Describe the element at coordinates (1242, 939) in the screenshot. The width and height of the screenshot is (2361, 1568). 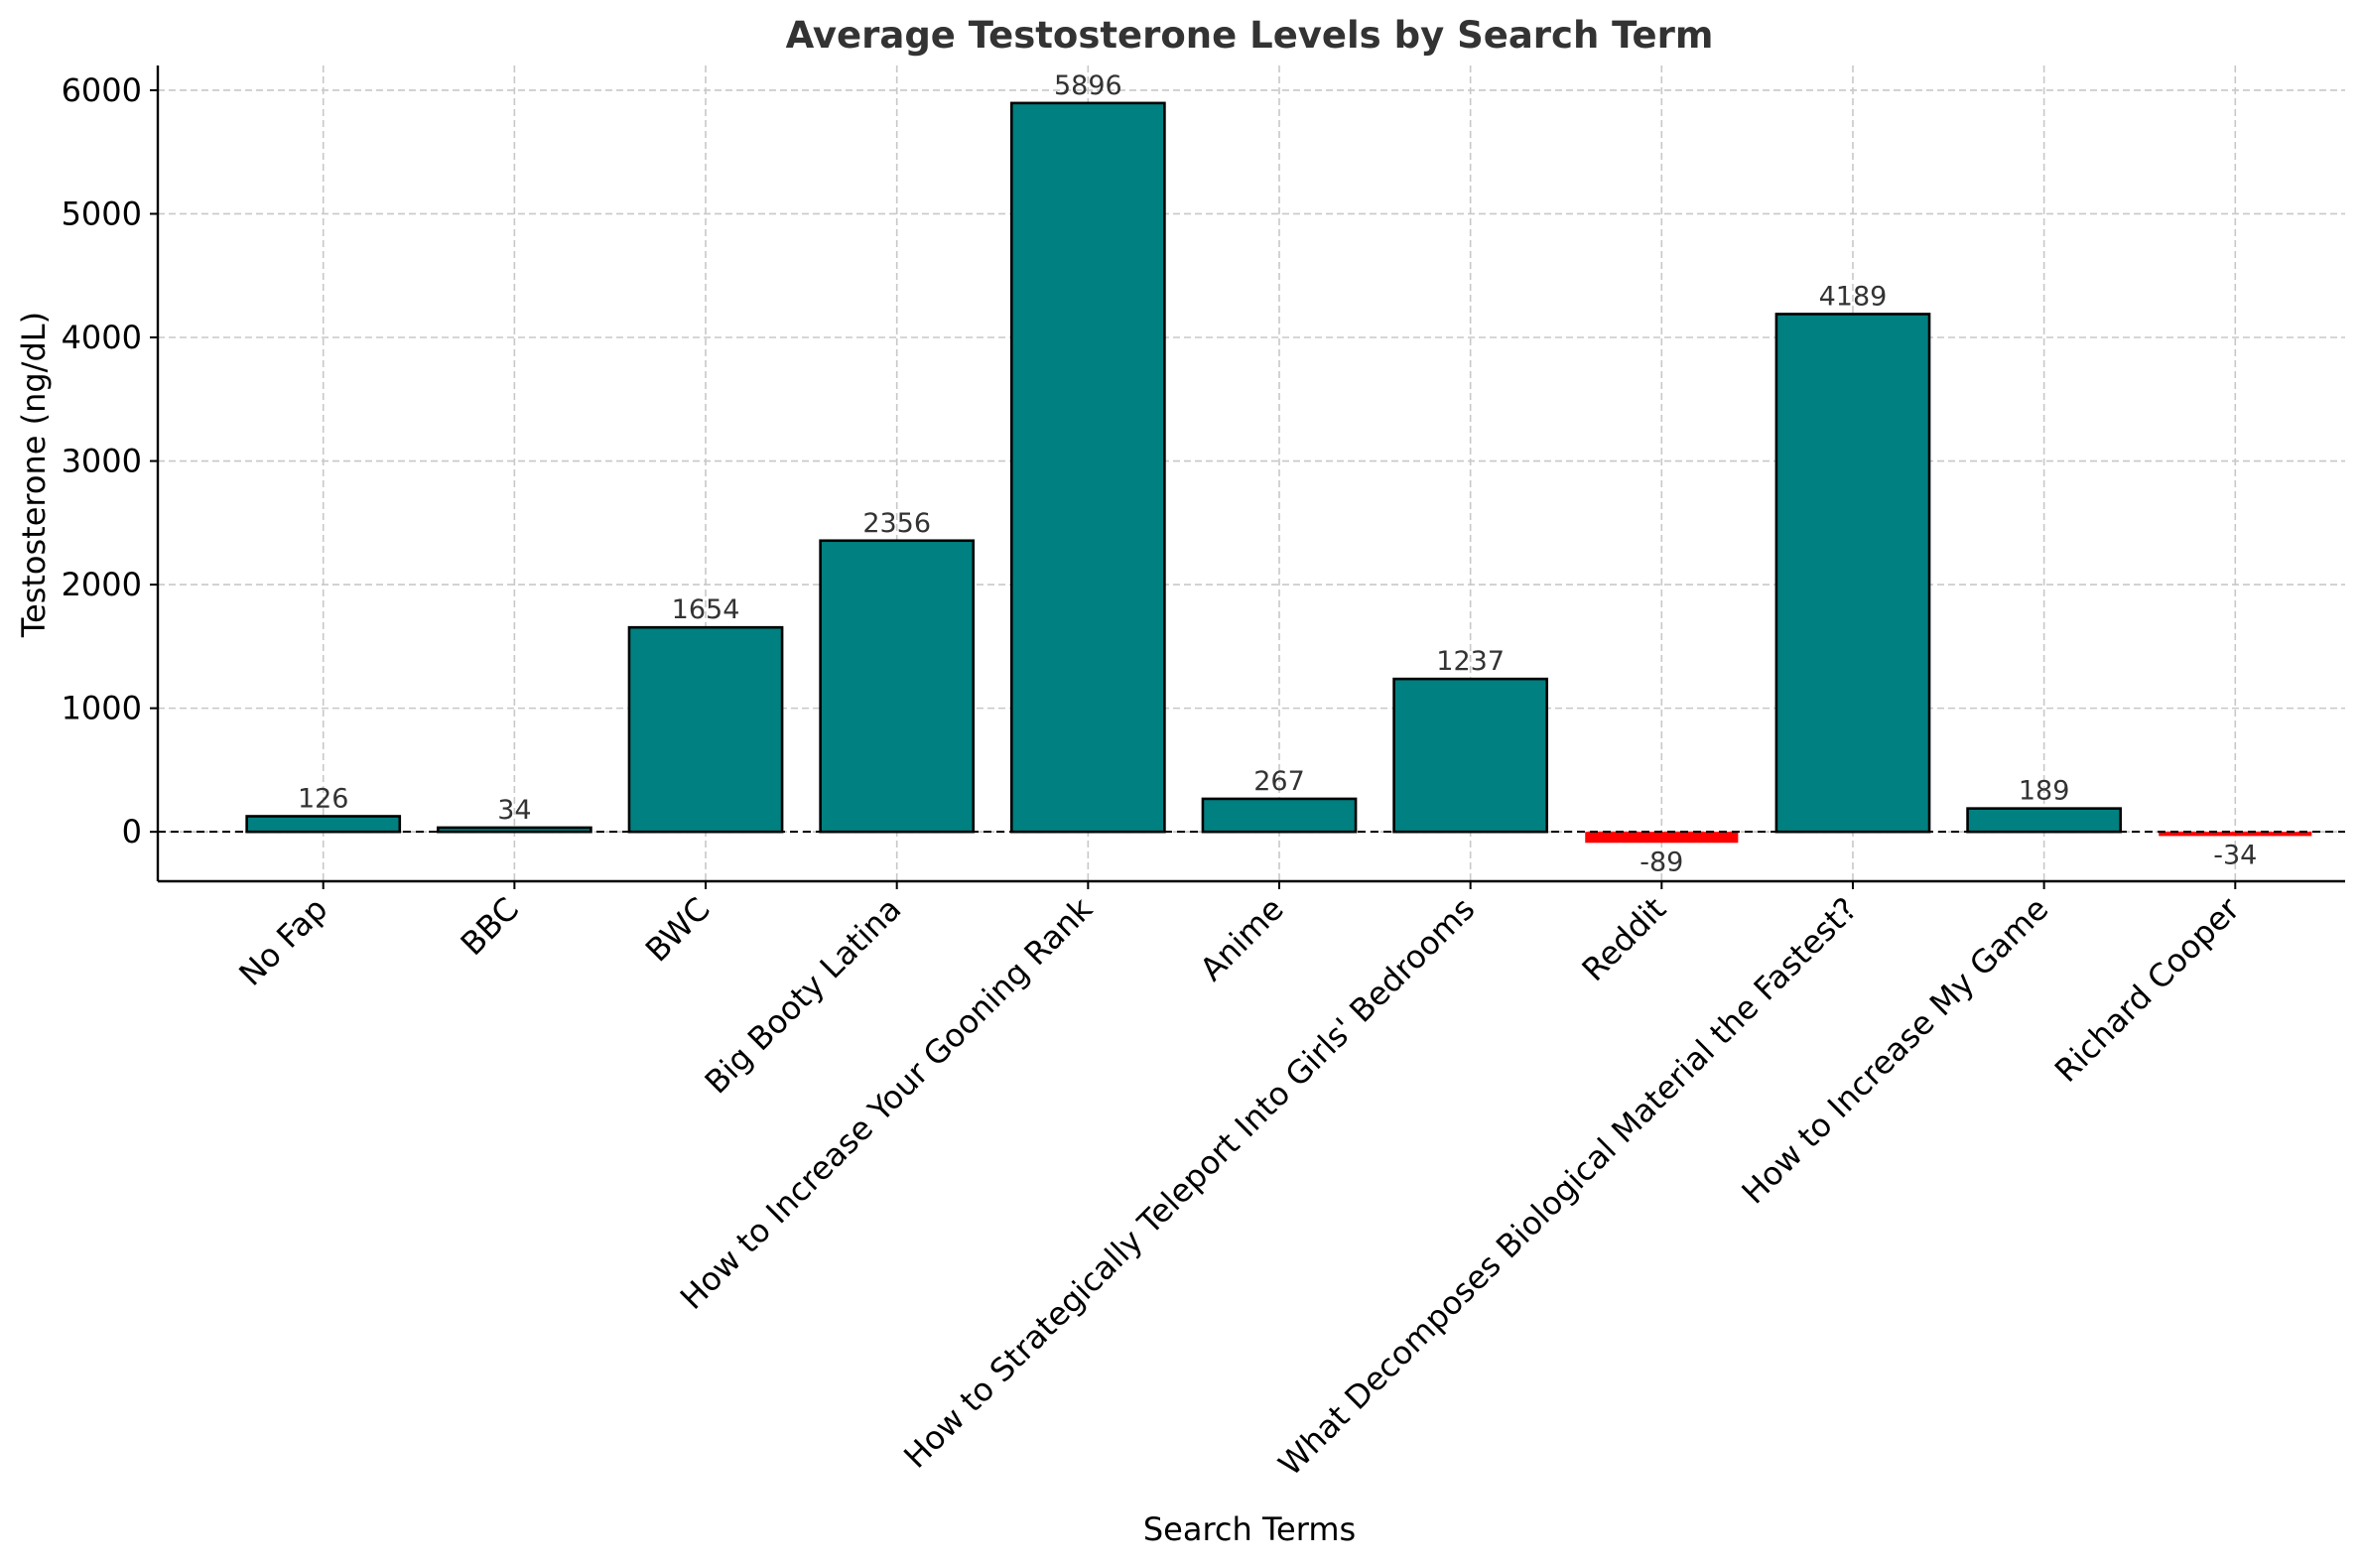
I see `x-tick-label: Anime` at that location.